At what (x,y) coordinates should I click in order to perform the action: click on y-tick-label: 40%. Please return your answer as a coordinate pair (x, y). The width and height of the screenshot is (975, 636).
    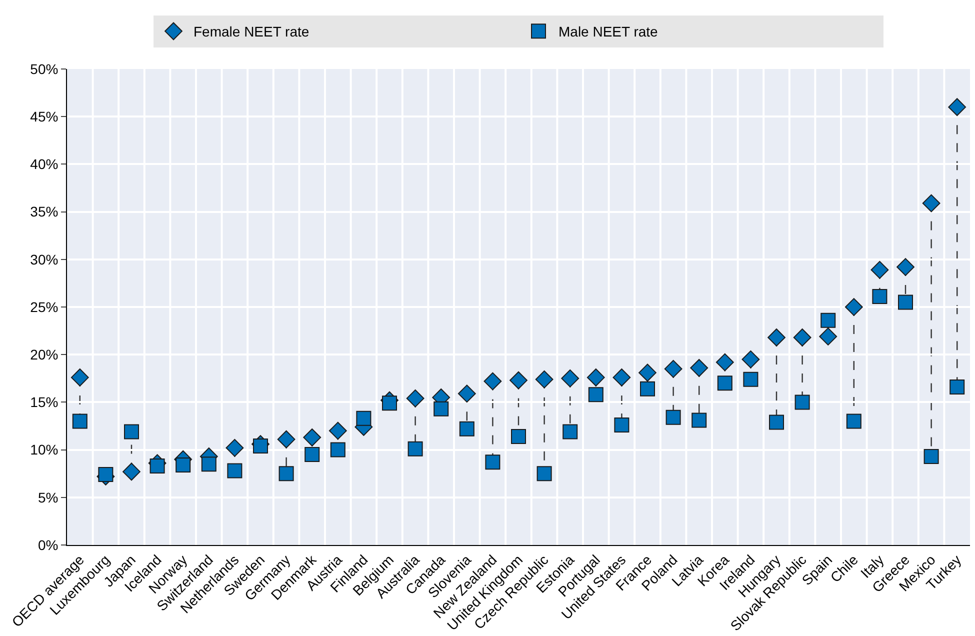
    Looking at the image, I should click on (44, 164).